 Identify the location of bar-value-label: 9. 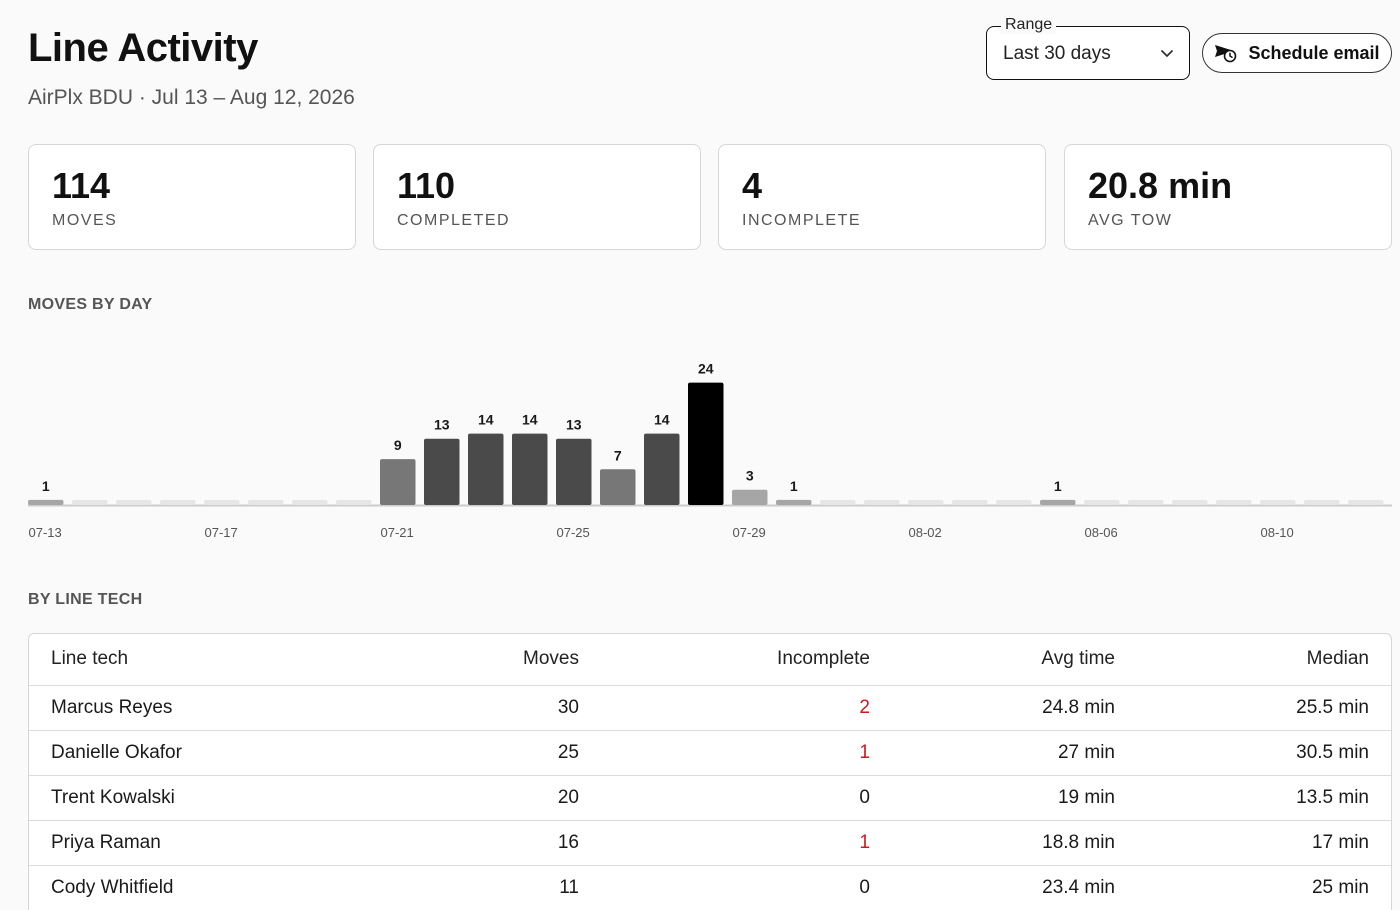
(398, 445).